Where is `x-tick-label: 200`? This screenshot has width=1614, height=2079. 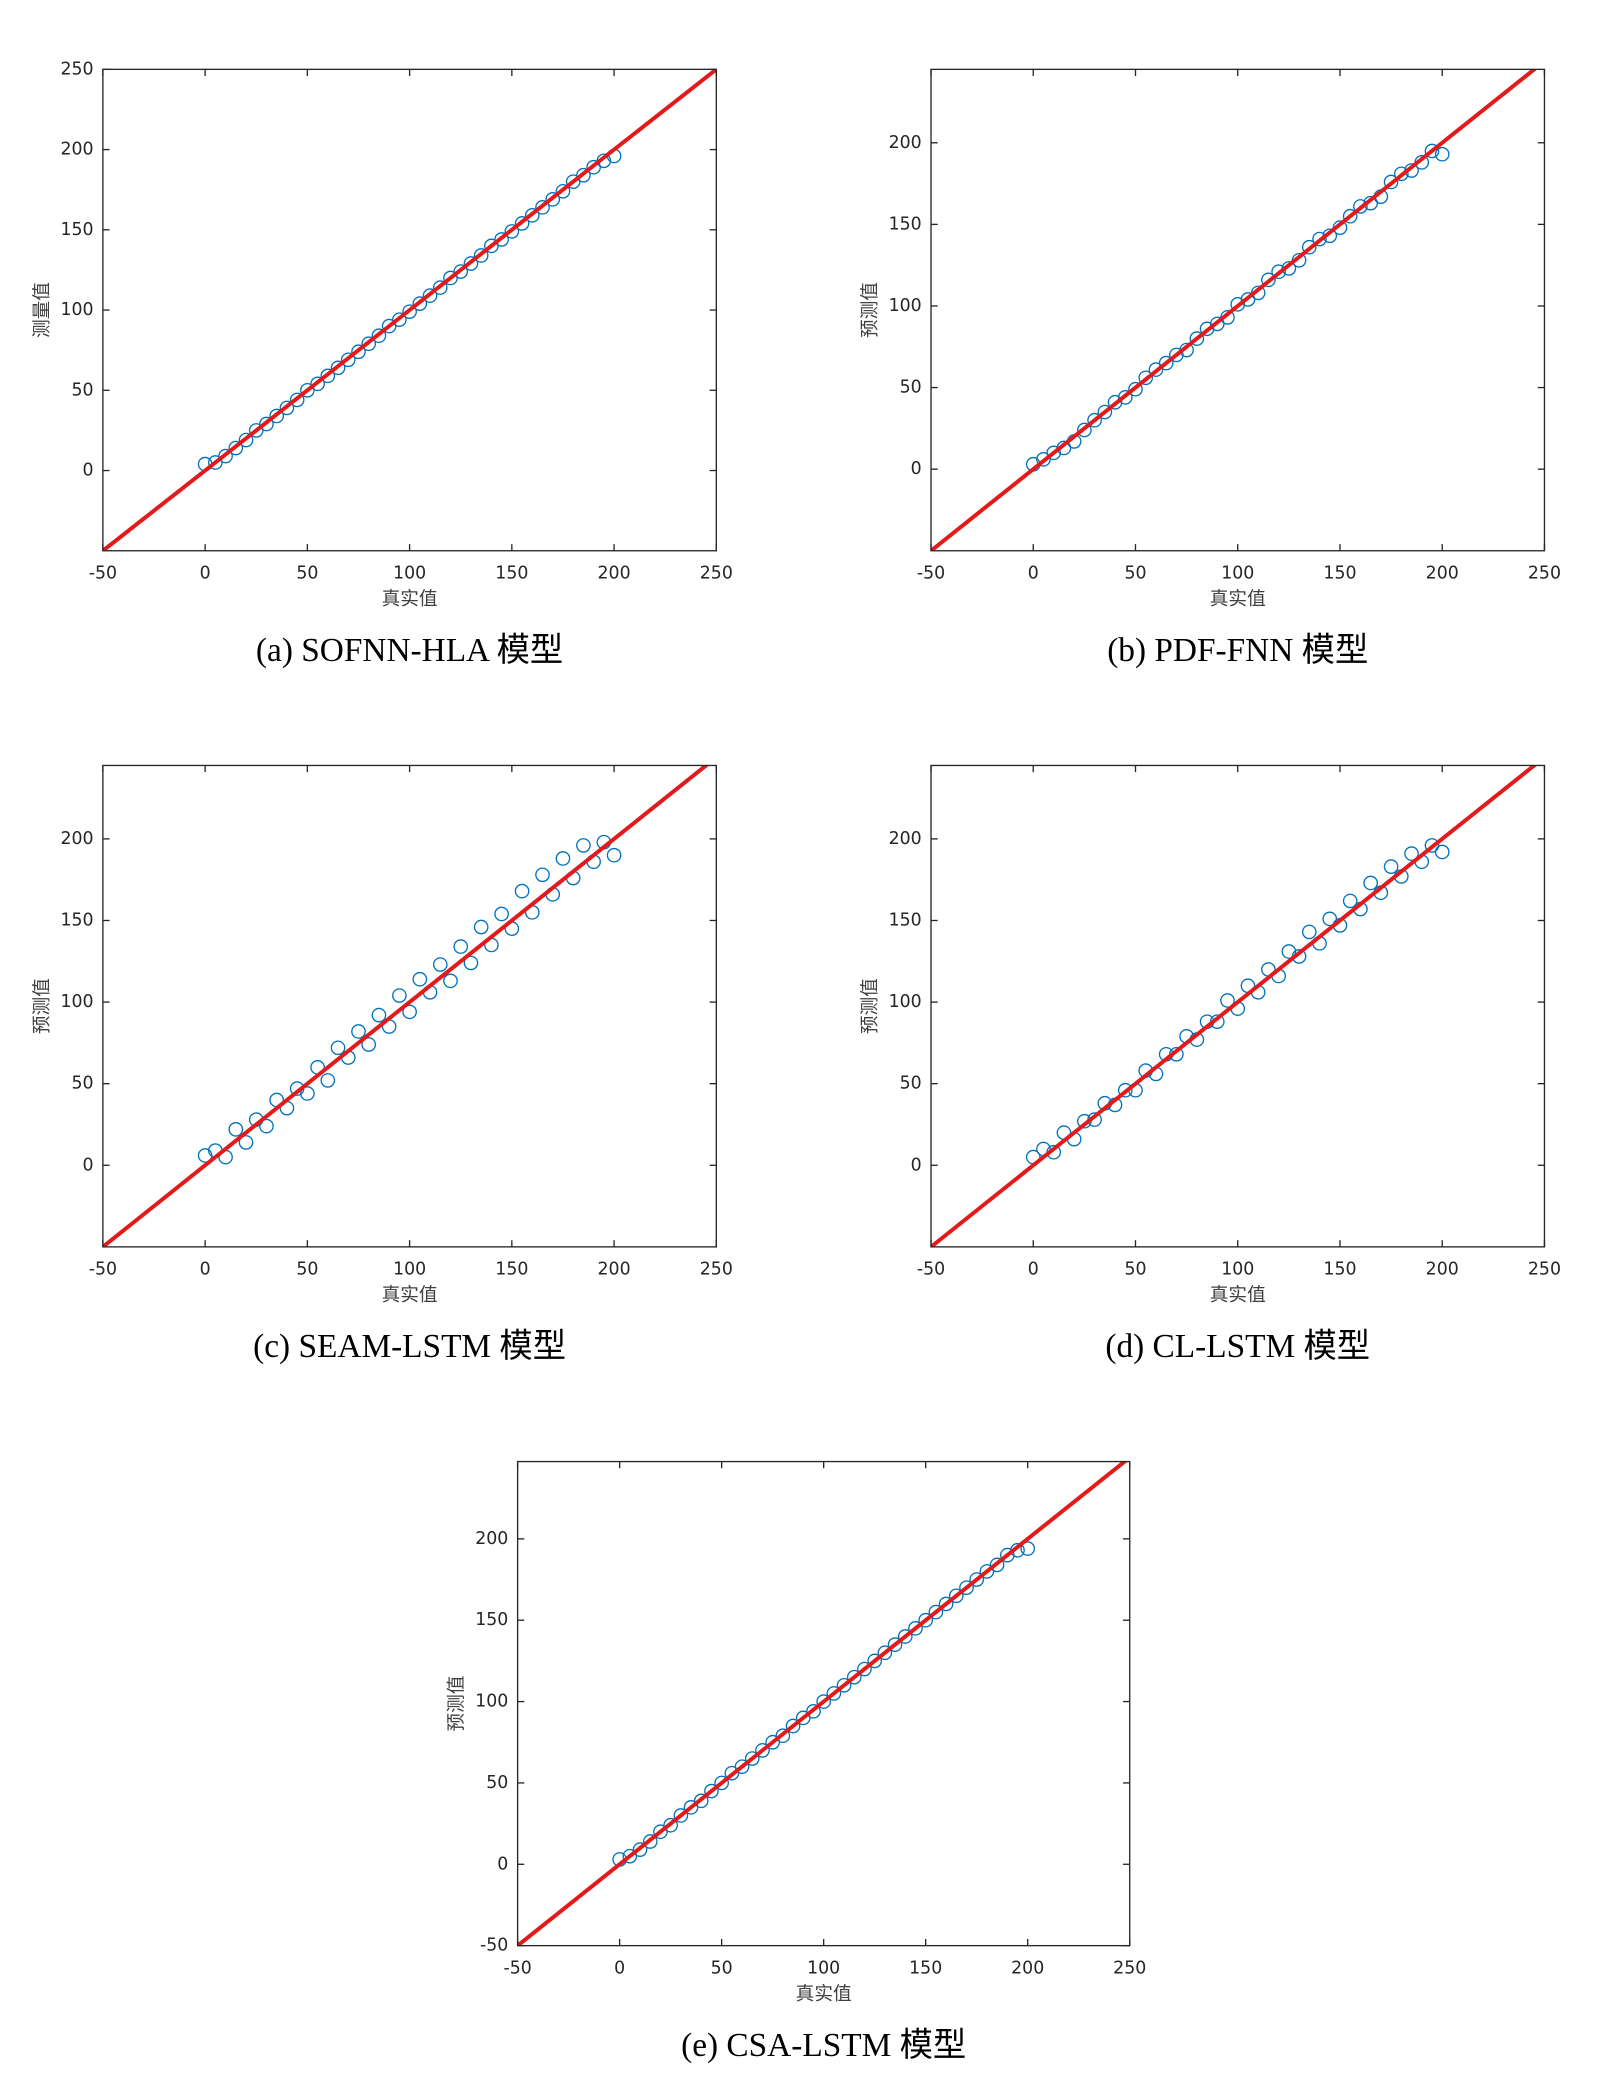
x-tick-label: 200 is located at coordinates (1442, 1270).